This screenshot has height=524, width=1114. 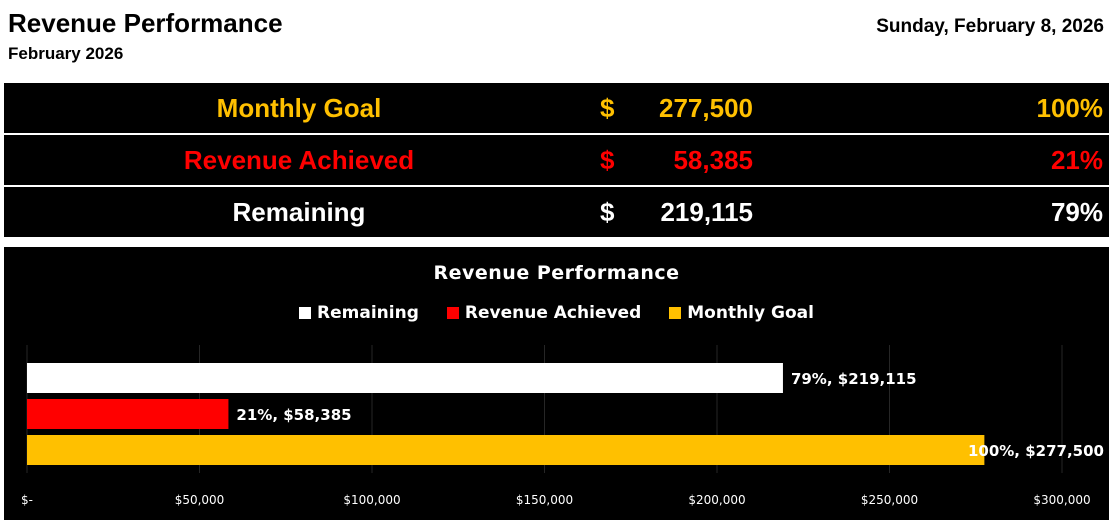 What do you see at coordinates (299, 160) in the screenshot?
I see `summary-label: Revenue Achieved` at bounding box center [299, 160].